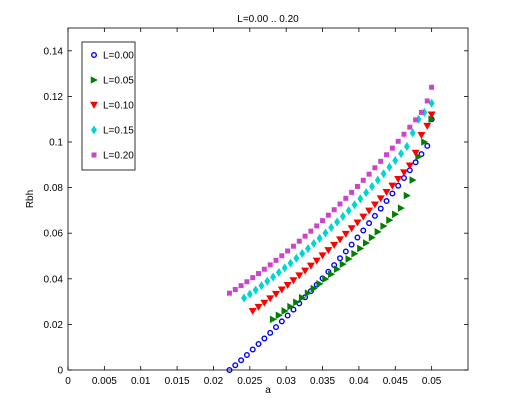 This screenshot has height=420, width=526. Describe the element at coordinates (118, 106) in the screenshot. I see `legend-label: L=0.10` at that location.